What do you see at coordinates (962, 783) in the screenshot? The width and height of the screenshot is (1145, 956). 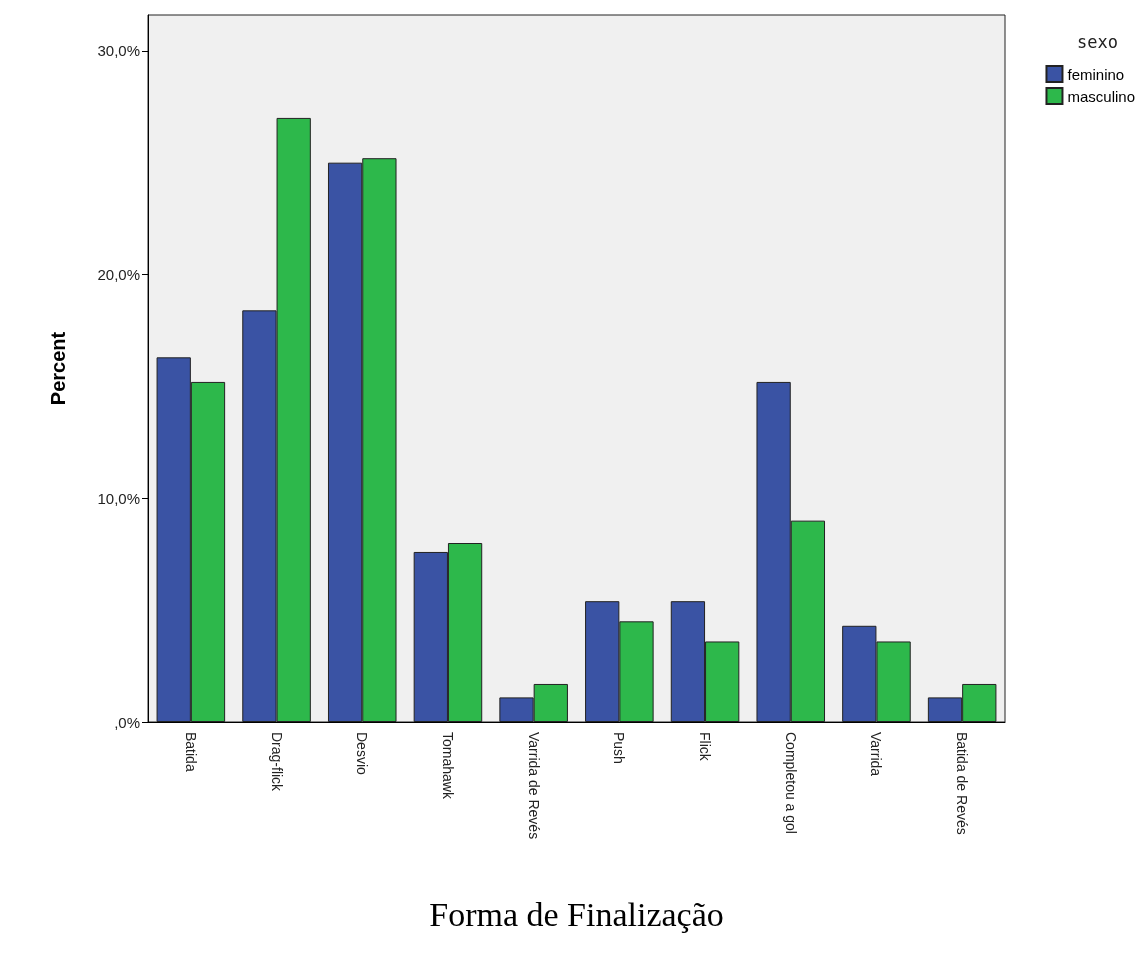 I see `x-tick-label: Batida de Revés` at bounding box center [962, 783].